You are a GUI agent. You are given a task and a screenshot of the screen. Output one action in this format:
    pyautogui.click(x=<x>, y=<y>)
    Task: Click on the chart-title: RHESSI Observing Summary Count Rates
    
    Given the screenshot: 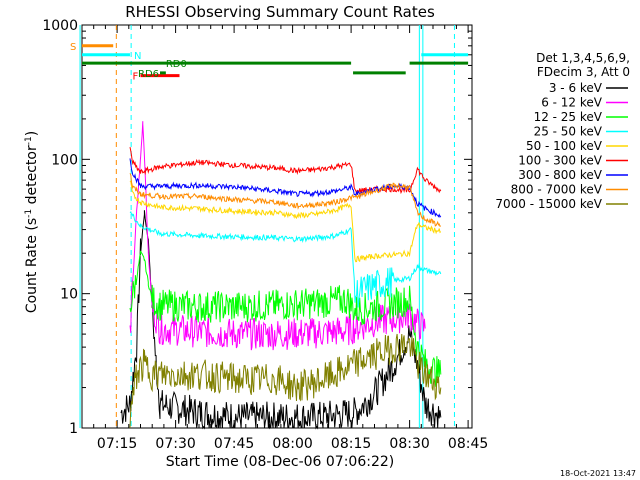 What is the action you would take?
    pyautogui.click(x=280, y=12)
    